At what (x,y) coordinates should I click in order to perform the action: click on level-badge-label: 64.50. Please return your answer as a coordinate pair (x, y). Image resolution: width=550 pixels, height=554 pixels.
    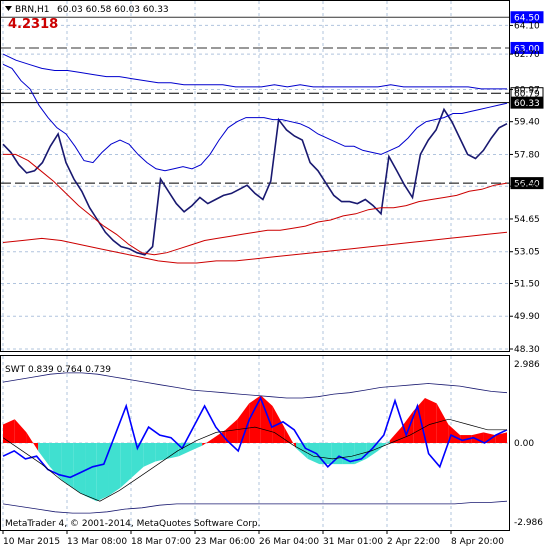
    Looking at the image, I should click on (527, 19).